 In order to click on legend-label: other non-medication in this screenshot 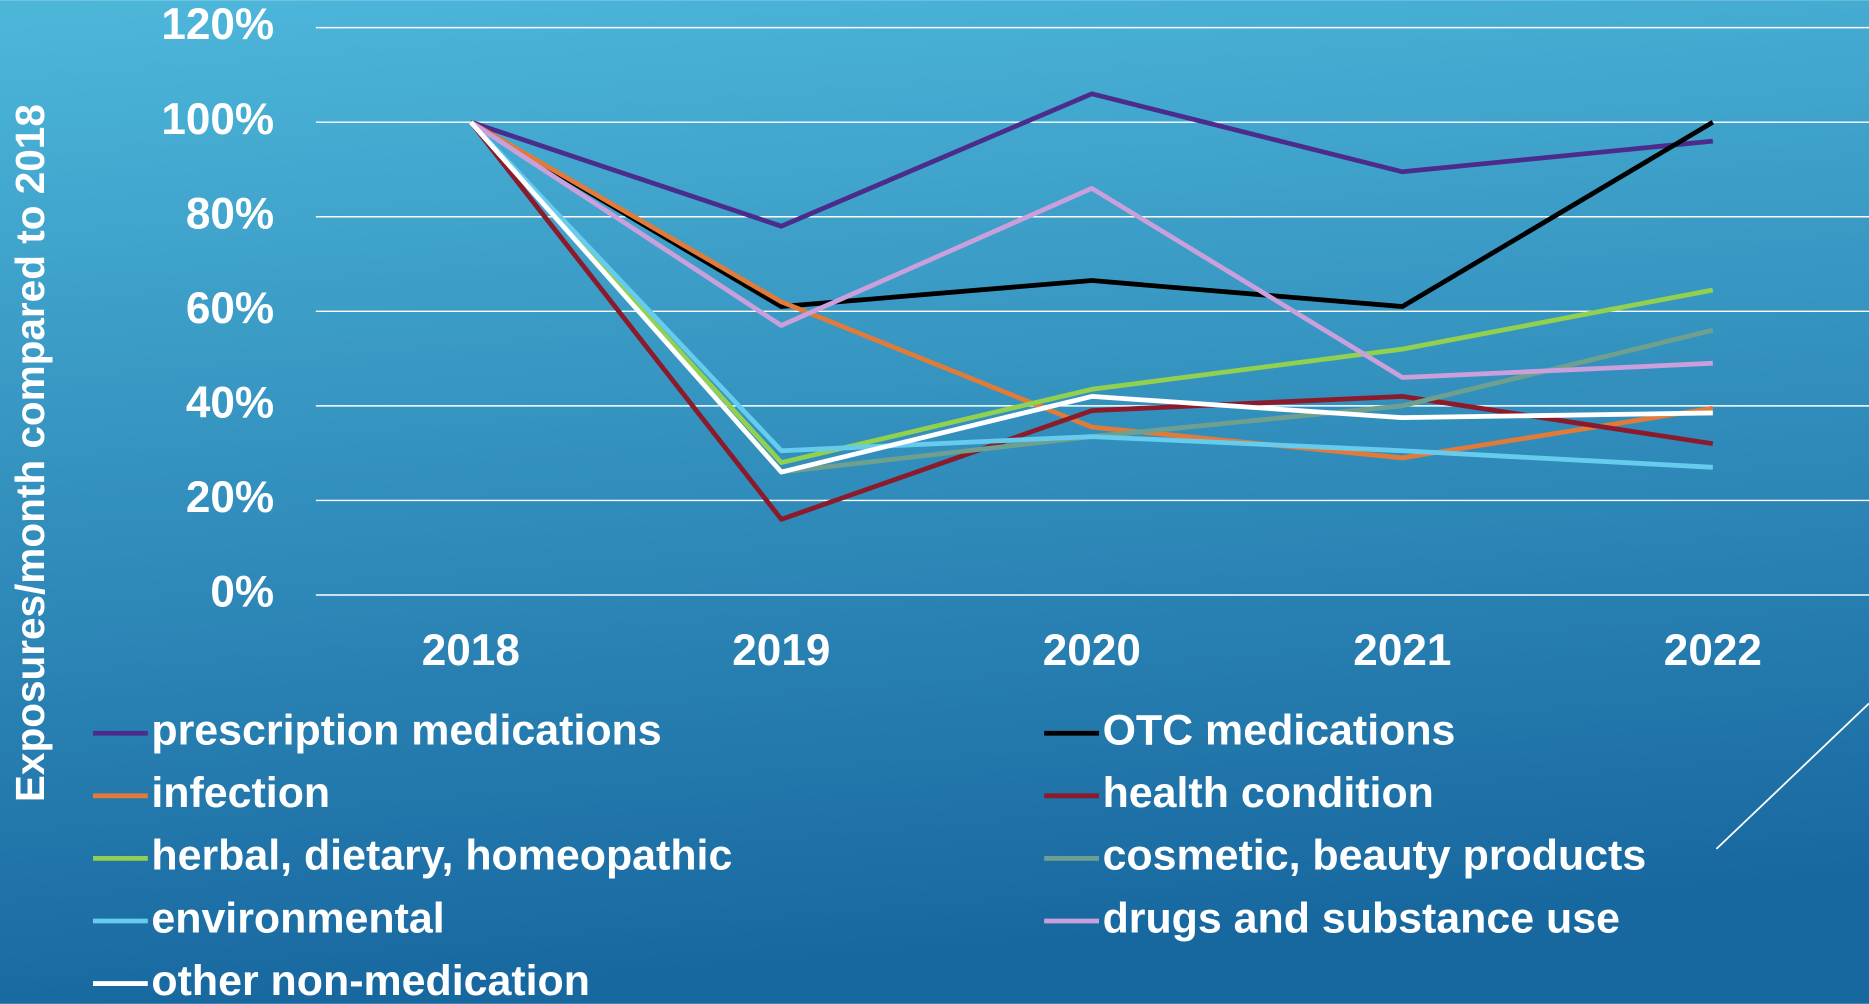, I will do `click(370, 980)`.